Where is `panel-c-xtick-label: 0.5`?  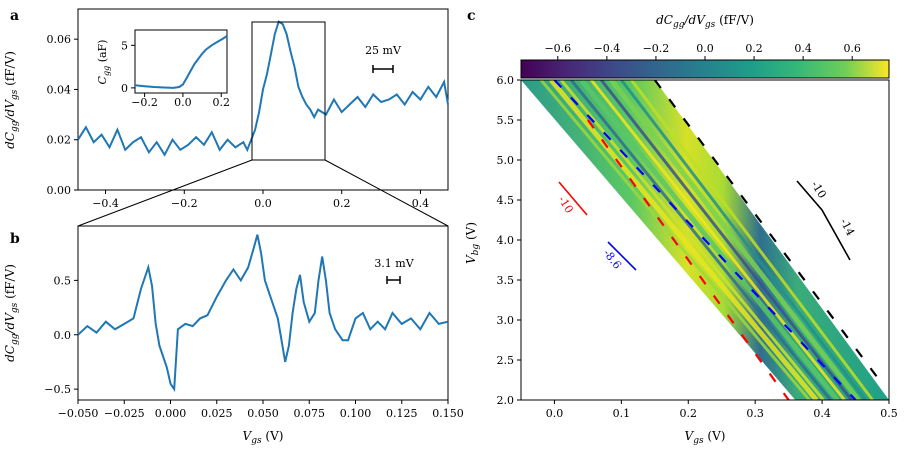 panel-c-xtick-label: 0.5 is located at coordinates (889, 413).